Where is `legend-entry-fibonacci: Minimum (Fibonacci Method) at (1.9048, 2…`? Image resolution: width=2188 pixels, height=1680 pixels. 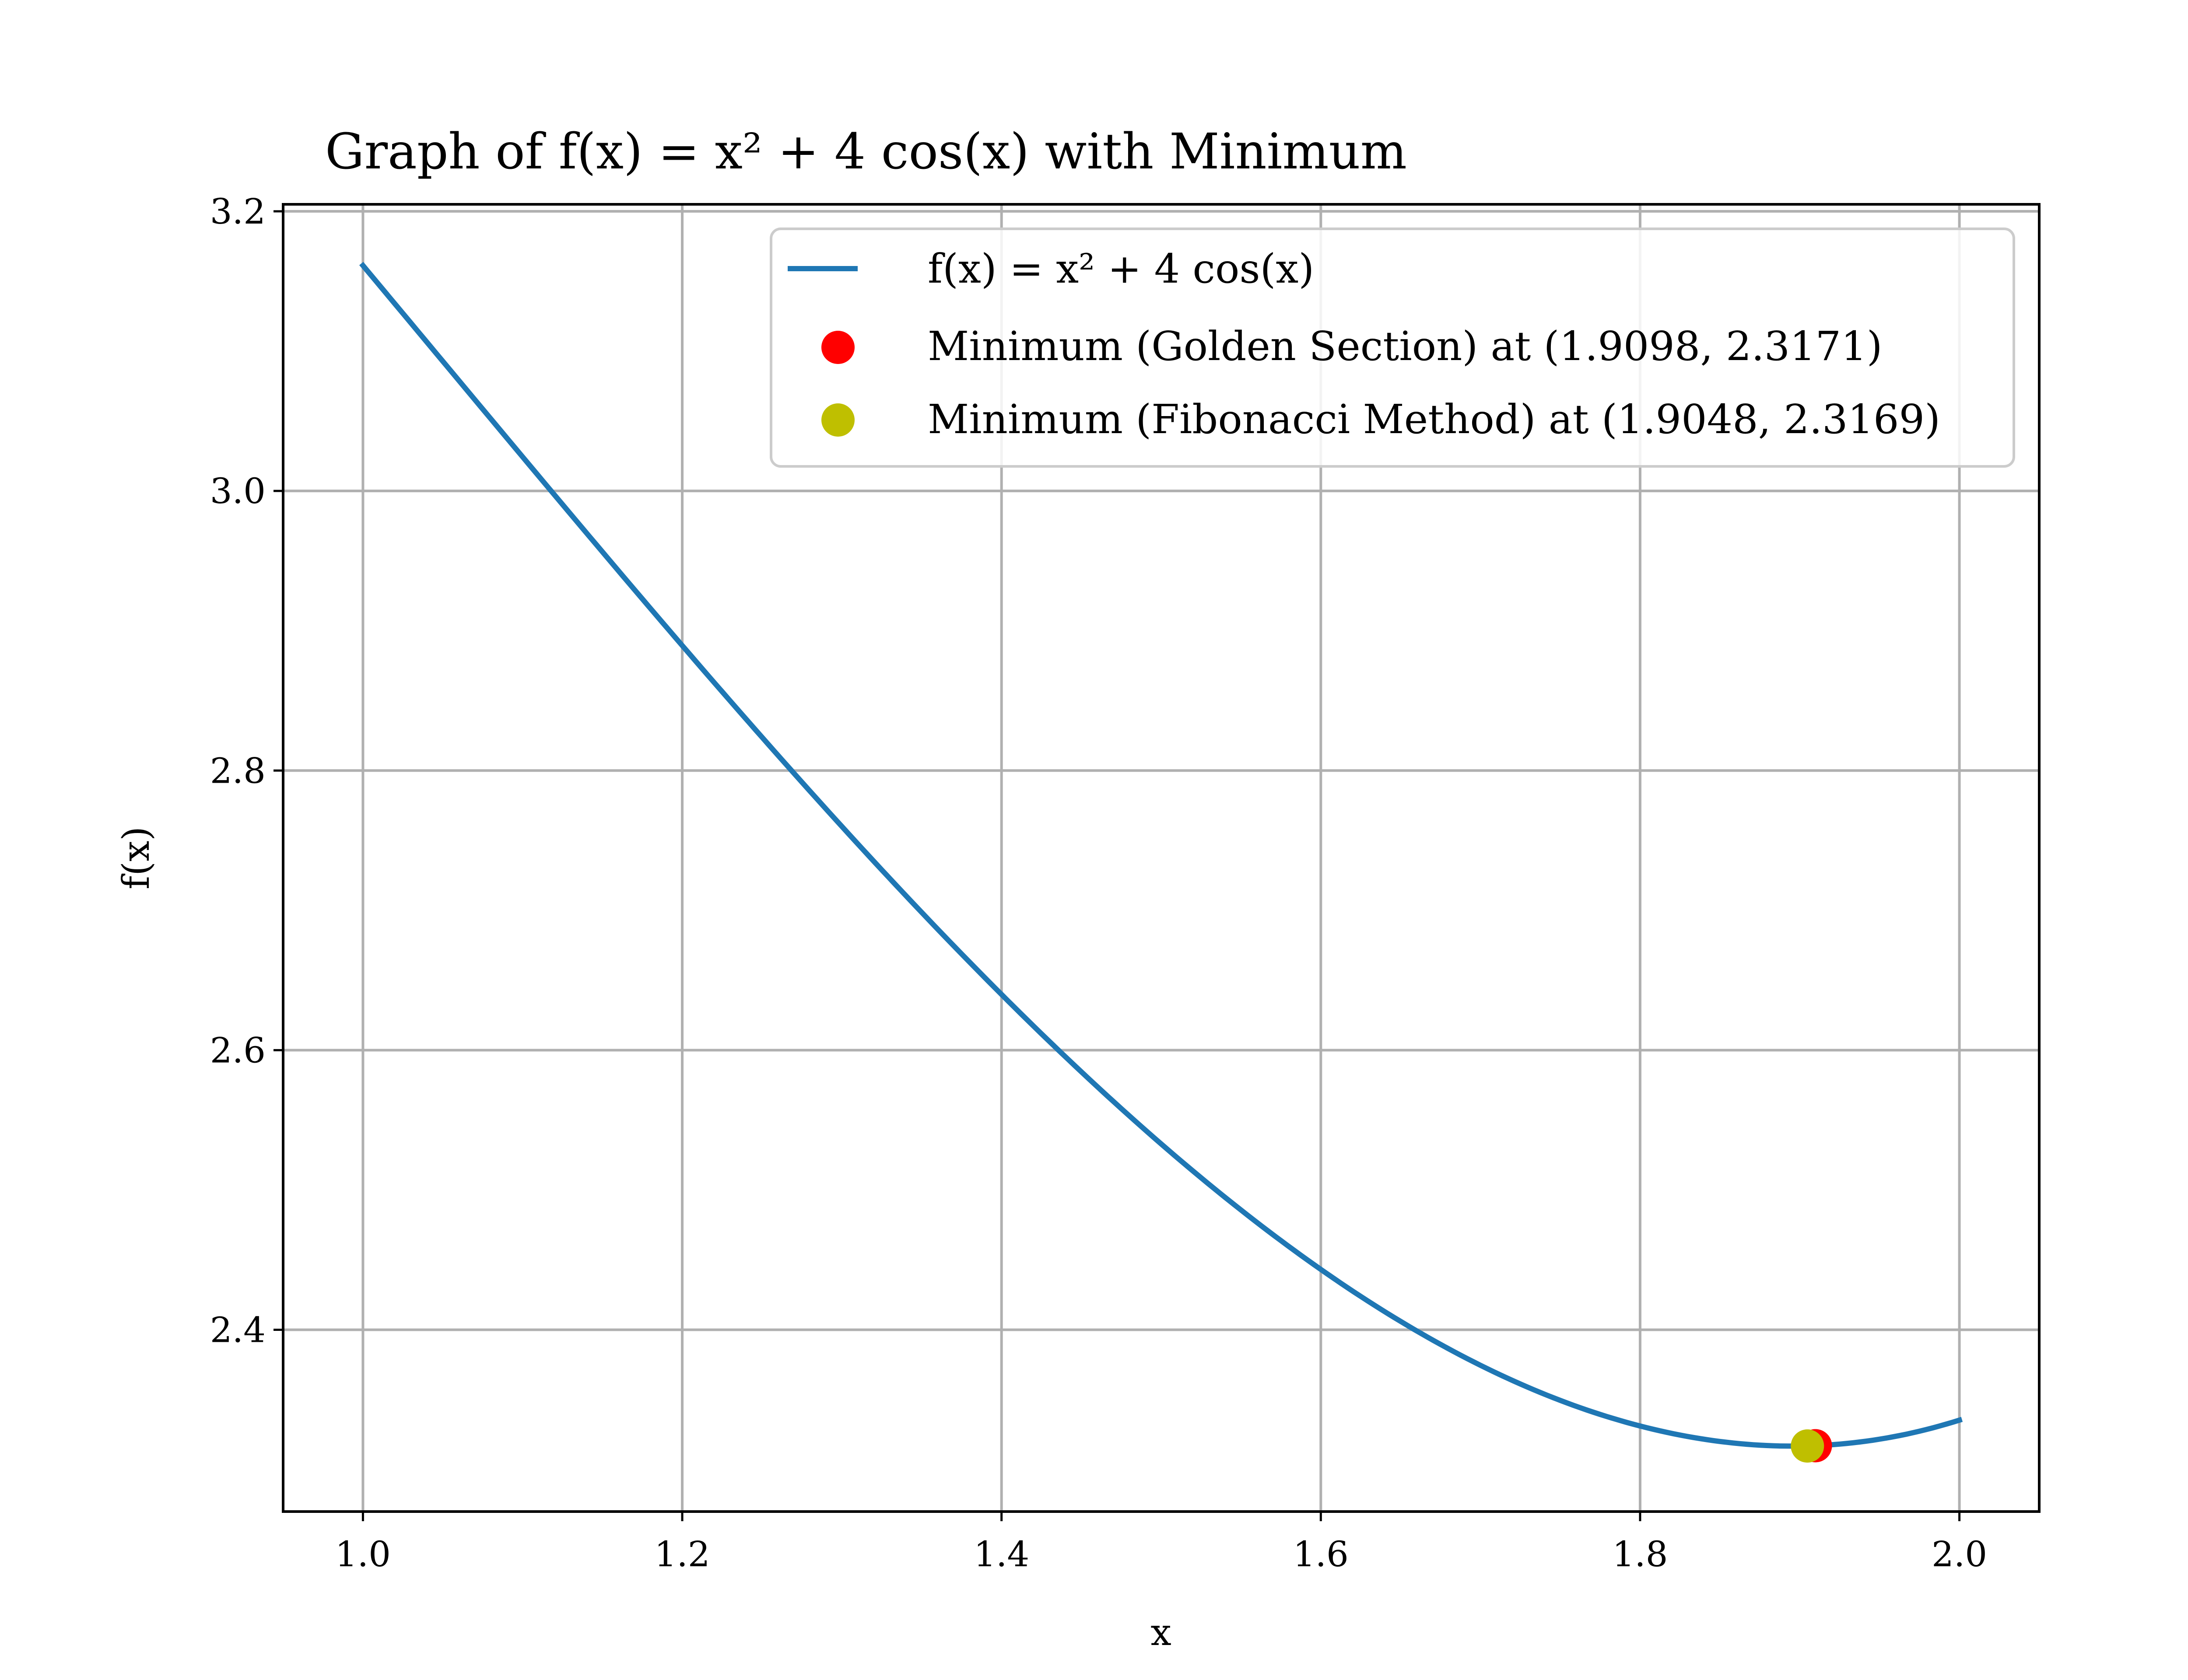 legend-entry-fibonacci: Minimum (Fibonacci Method) at (1.9048, 2… is located at coordinates (1434, 419).